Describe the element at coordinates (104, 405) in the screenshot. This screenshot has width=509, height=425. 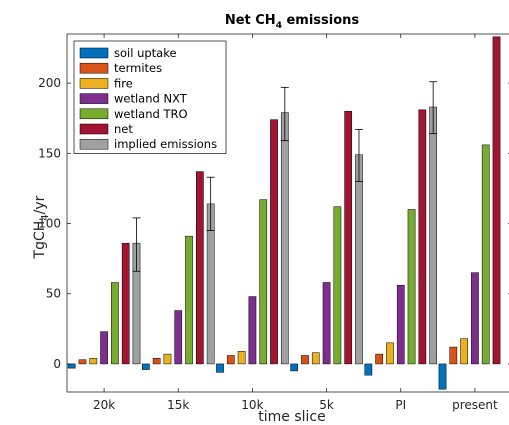
I see `x-tick-label: 20k` at that location.